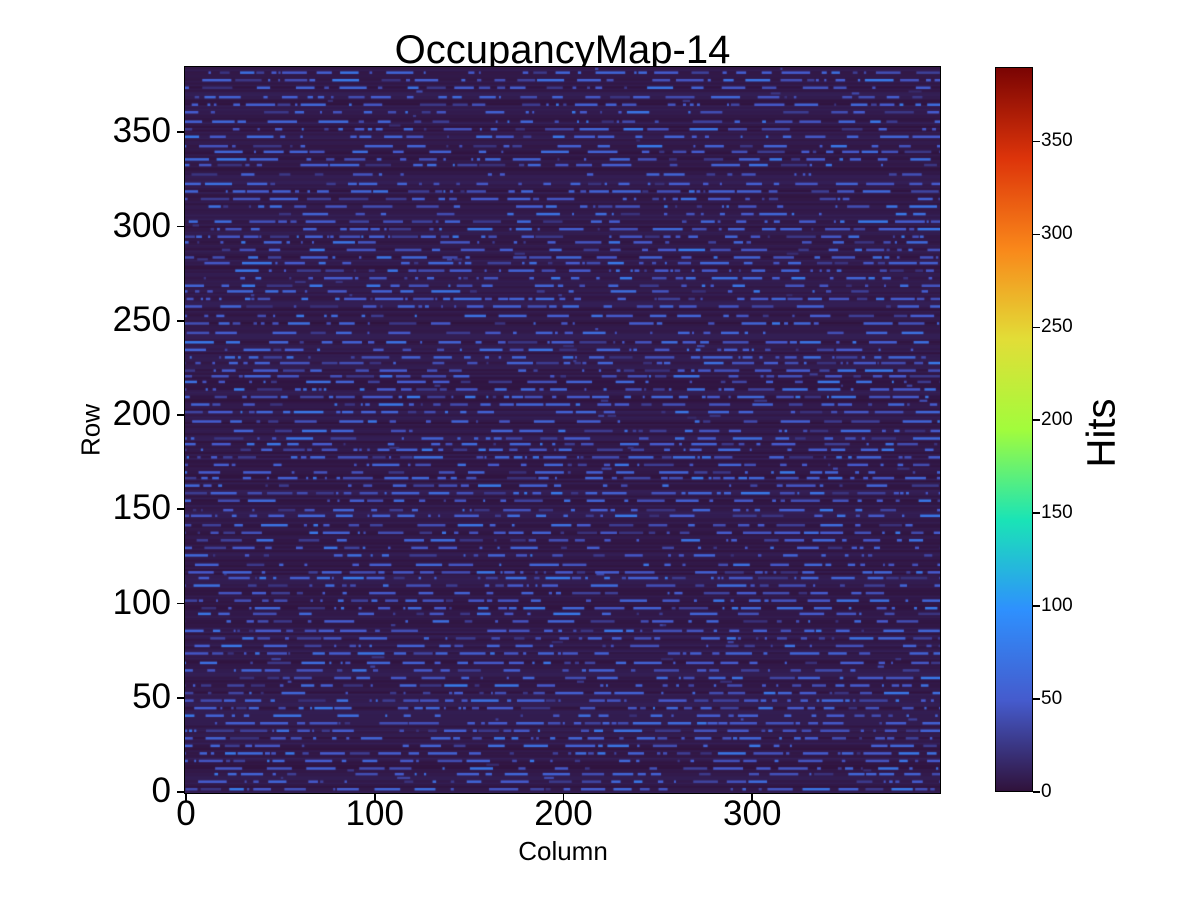  Describe the element at coordinates (1057, 327) in the screenshot. I see `colorbar-tick-label: 250` at that location.